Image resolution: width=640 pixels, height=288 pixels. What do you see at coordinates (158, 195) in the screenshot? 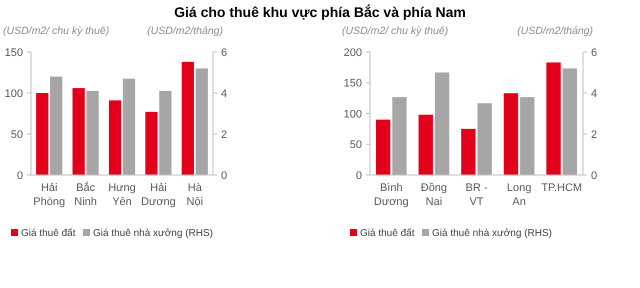
I see `x-tick-label: Hải Dương` at bounding box center [158, 195].